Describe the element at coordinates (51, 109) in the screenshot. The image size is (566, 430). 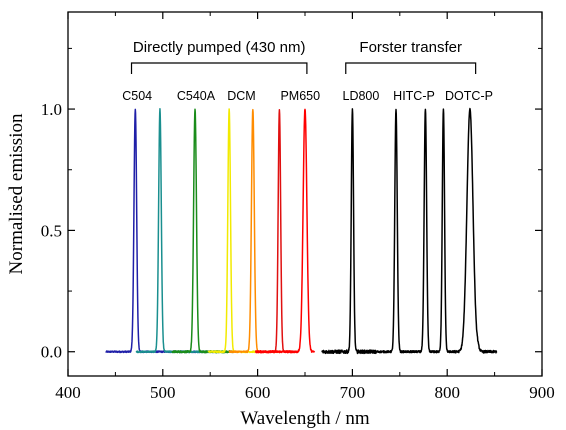
I see `y-tick-label: 1.0` at that location.